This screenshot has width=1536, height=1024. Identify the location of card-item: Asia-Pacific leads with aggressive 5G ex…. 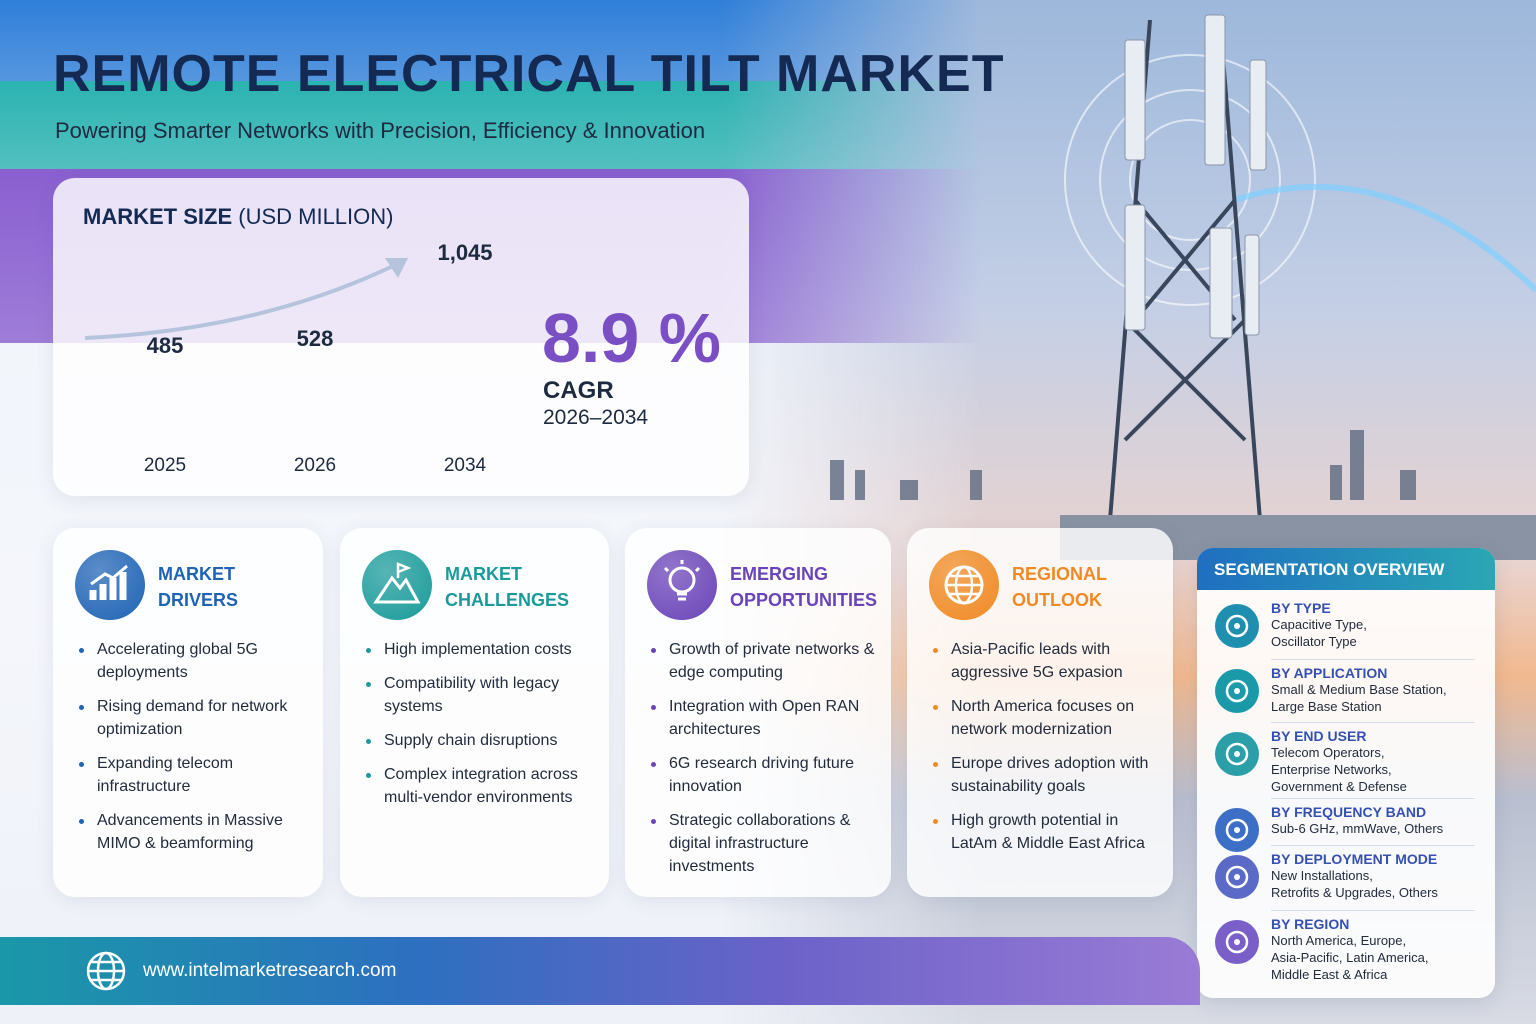
(1045, 661).